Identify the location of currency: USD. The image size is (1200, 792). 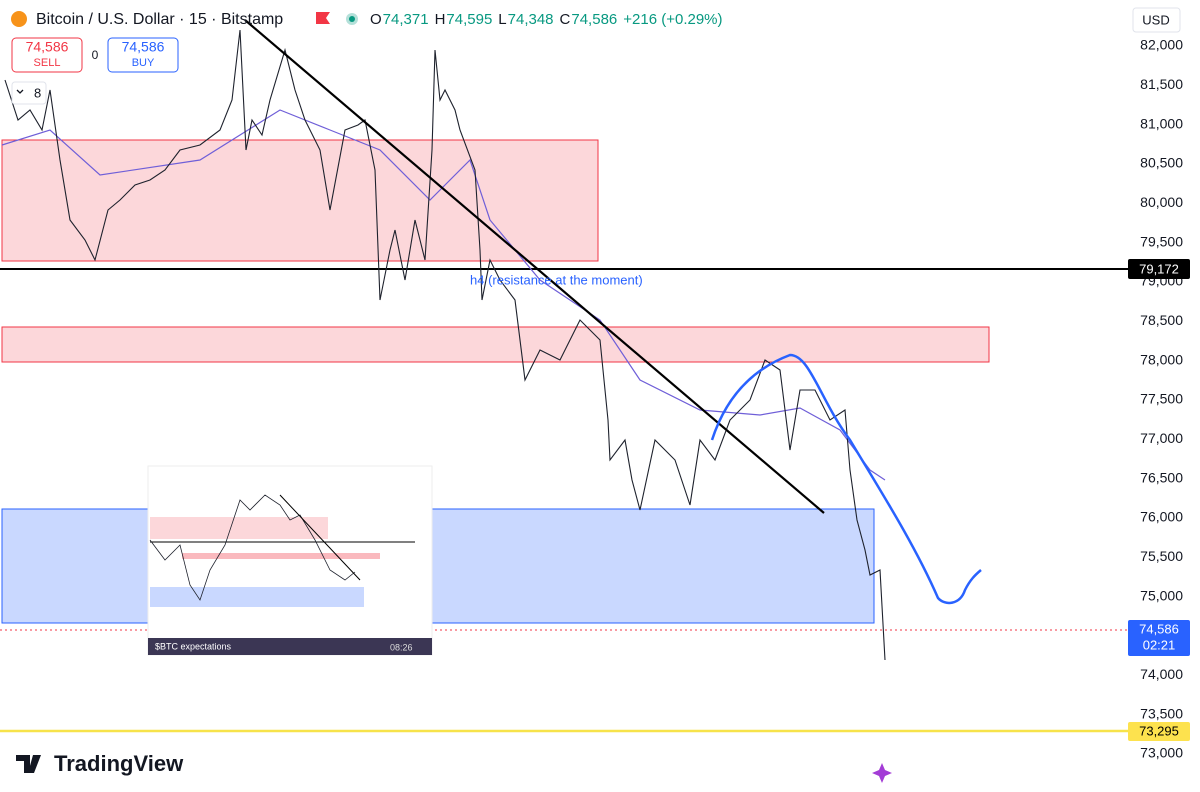
(1155, 19).